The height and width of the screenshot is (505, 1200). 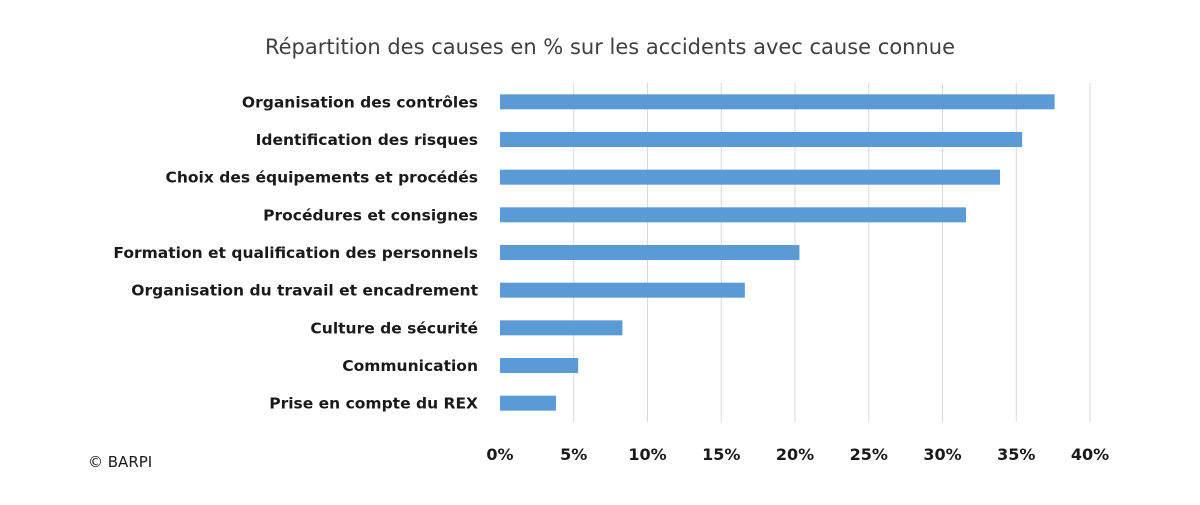 I want to click on x-tick-label: 35%, so click(x=1016, y=454).